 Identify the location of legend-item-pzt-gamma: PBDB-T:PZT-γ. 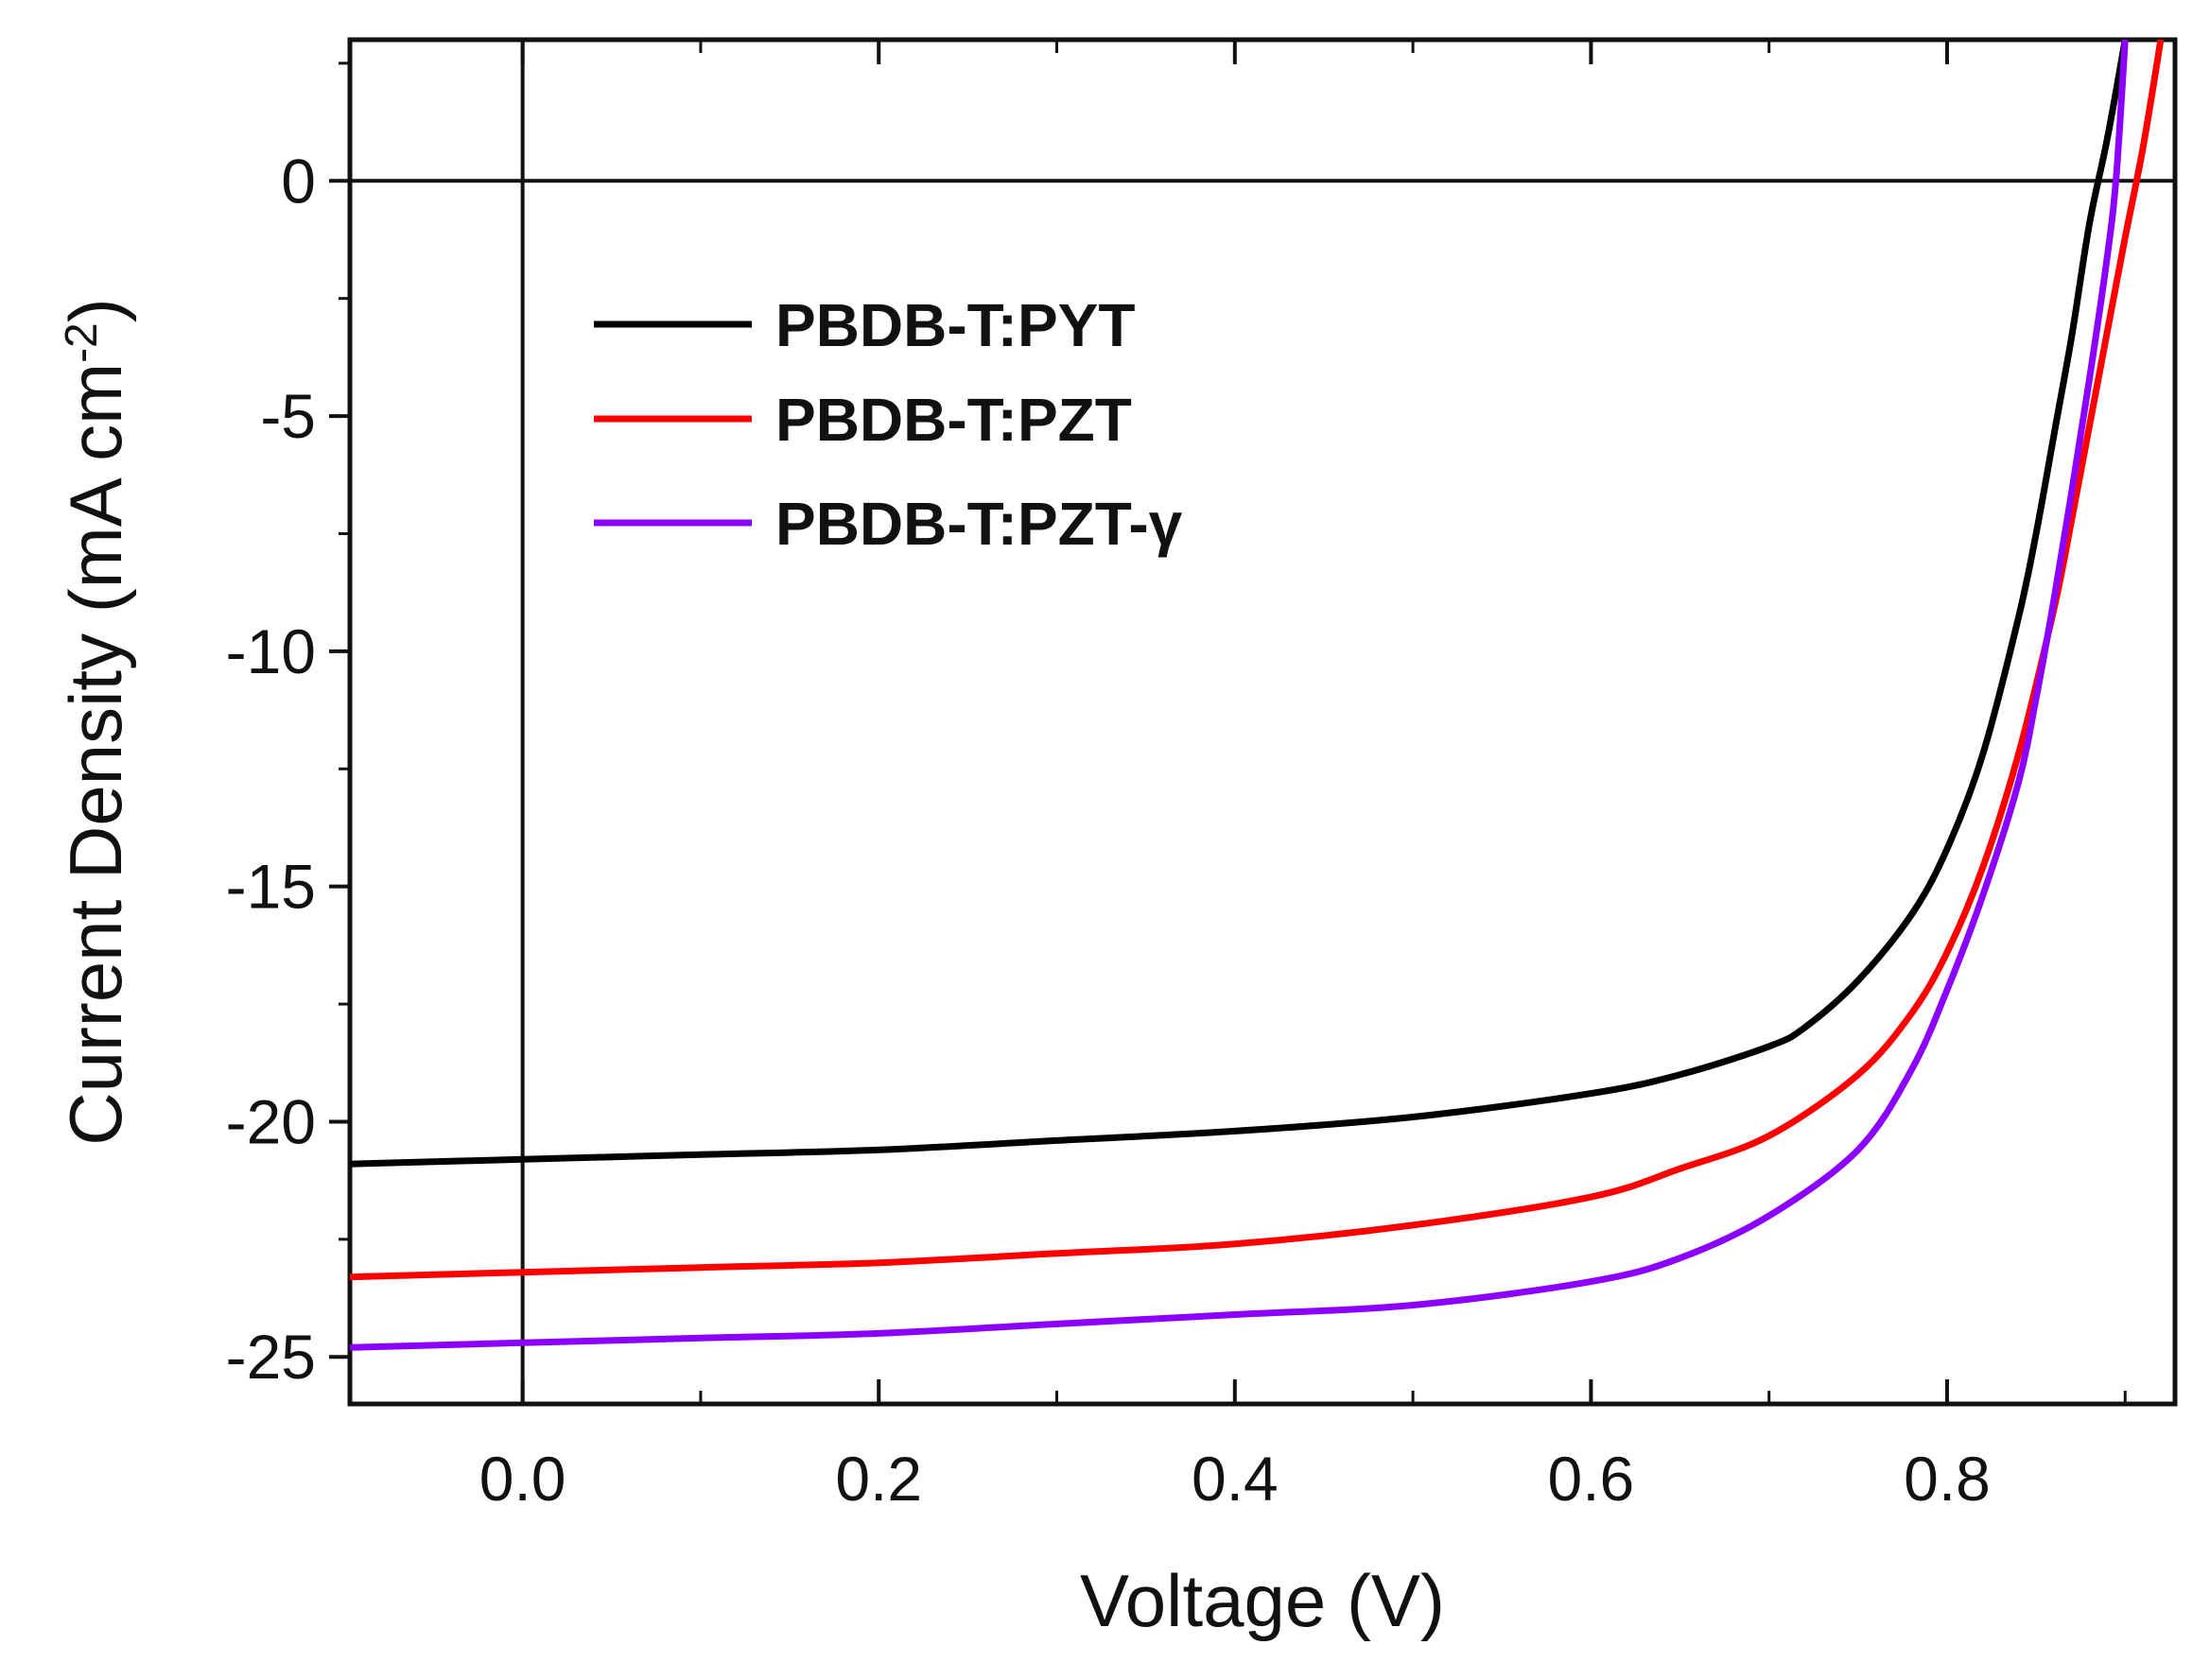
(888, 524).